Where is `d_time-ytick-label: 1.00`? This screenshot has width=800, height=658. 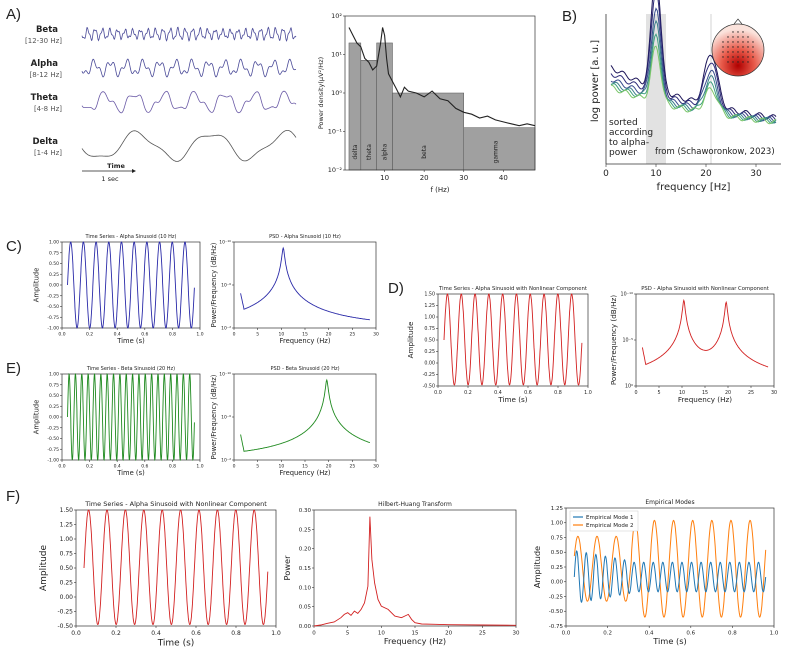
d_time-ytick-label: 1.00 is located at coordinates (429, 318).